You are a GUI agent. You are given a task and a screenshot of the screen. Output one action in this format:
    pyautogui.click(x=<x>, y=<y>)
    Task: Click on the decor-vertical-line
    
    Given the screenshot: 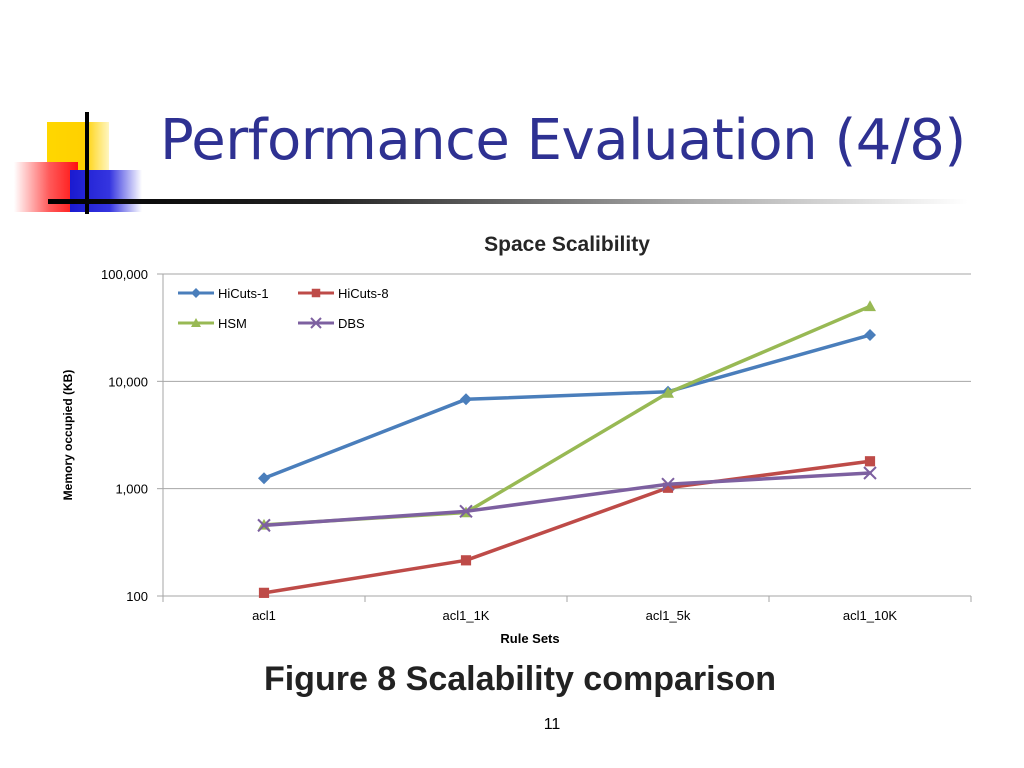 What is the action you would take?
    pyautogui.click(x=87, y=163)
    